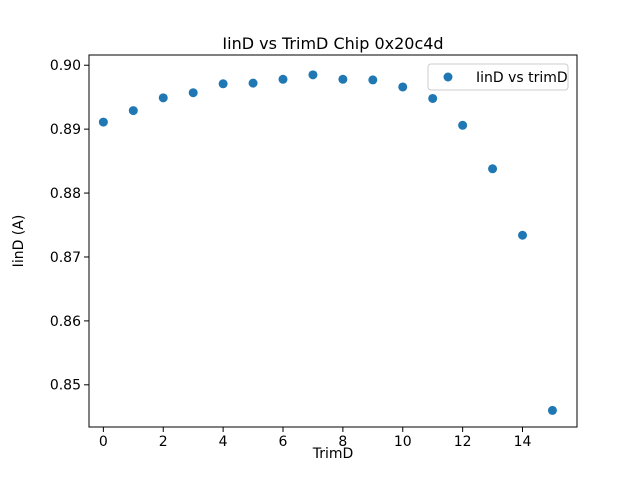 The image size is (640, 480). I want to click on x-tick-label: 10, so click(403, 442).